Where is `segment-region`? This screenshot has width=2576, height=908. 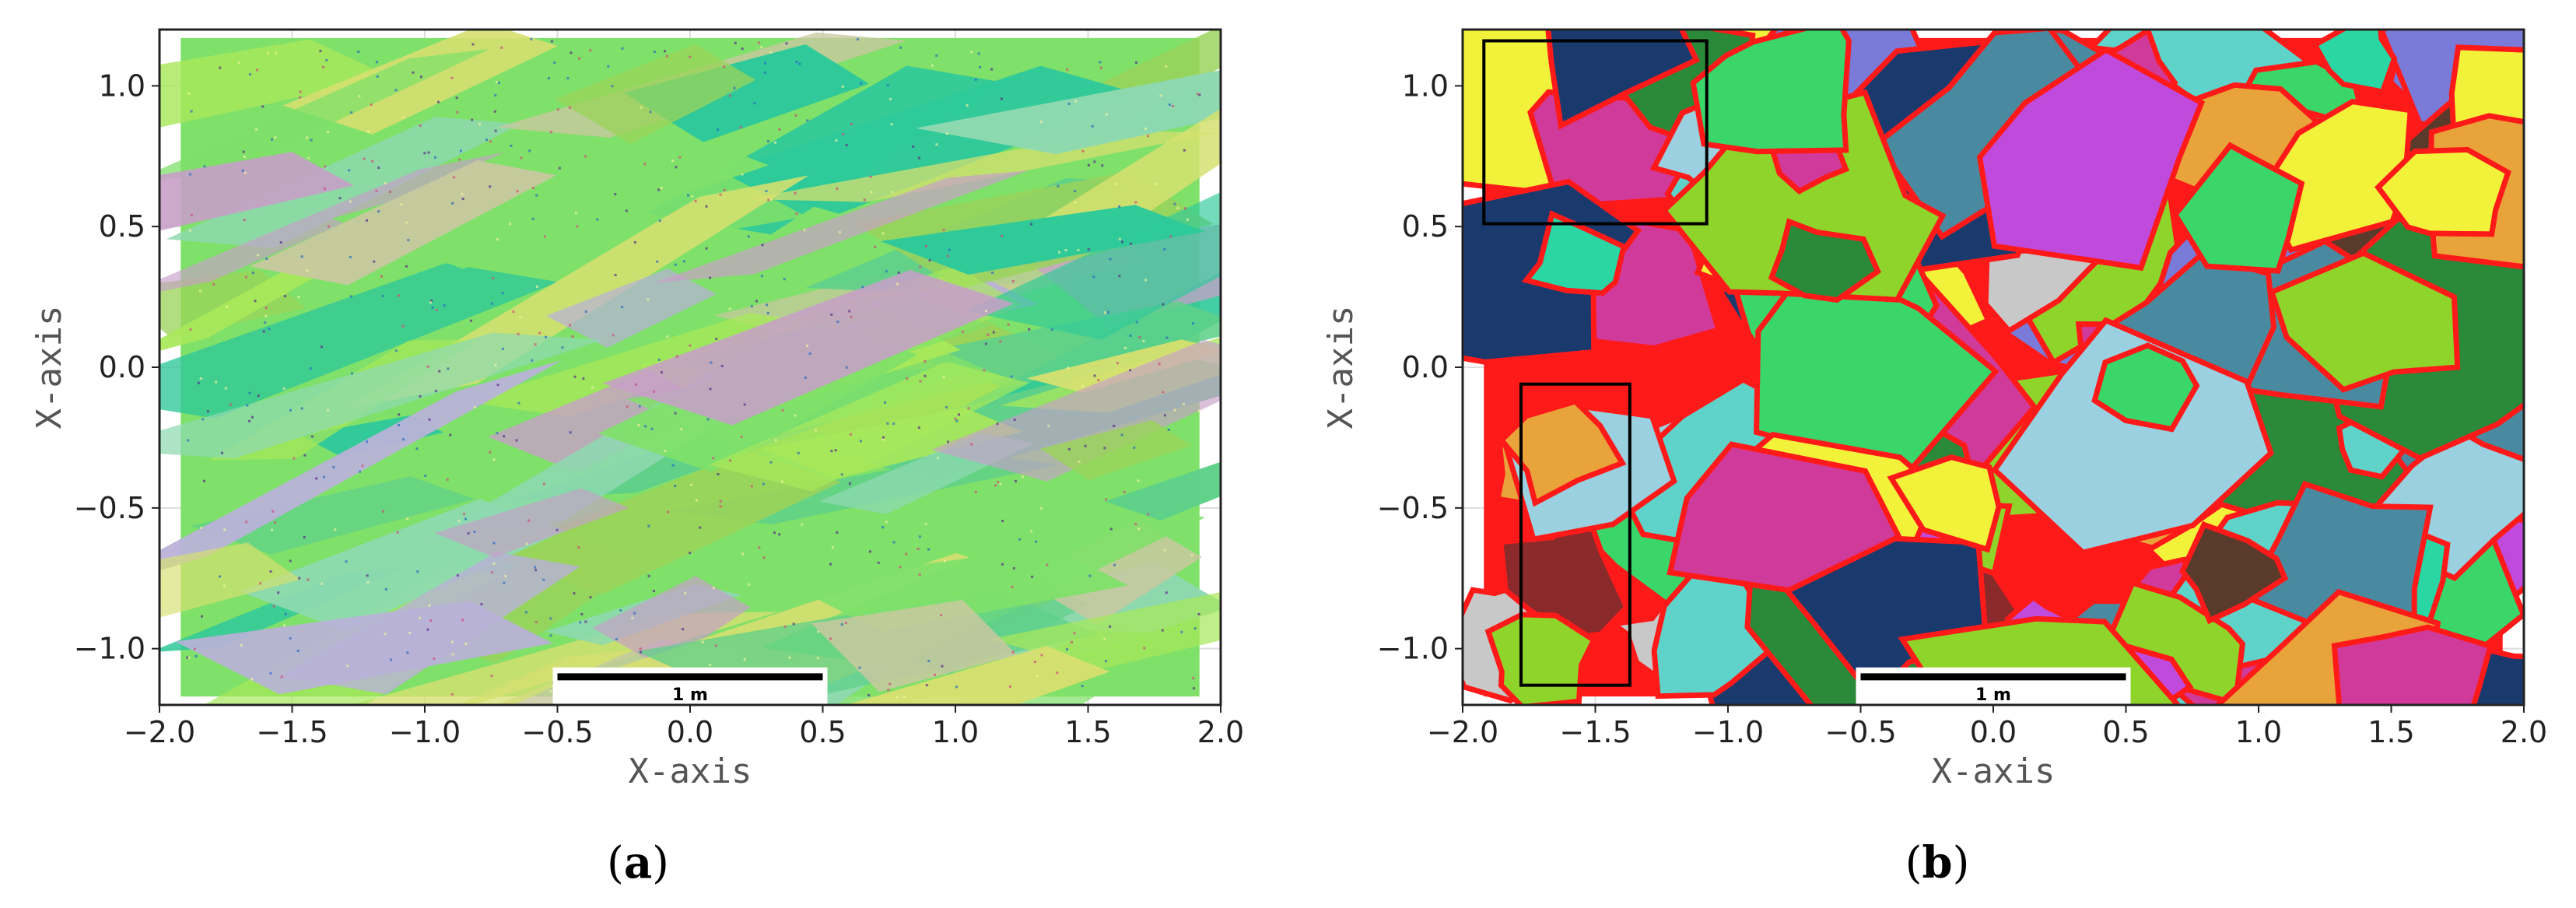
segment-region is located at coordinates (1562, 453).